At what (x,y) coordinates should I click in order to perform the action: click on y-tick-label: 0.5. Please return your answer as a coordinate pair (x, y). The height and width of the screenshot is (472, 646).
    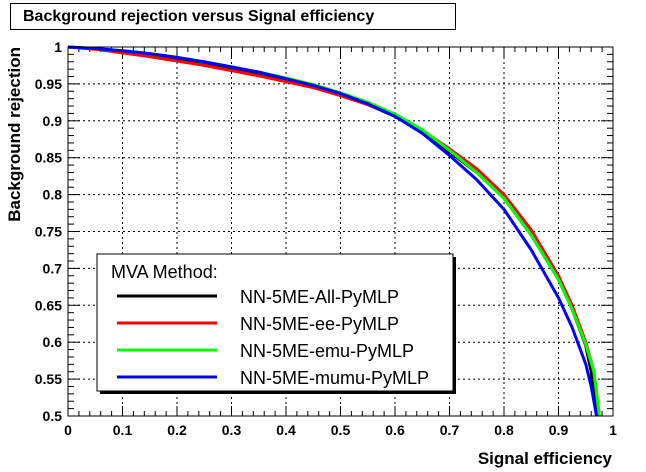
    Looking at the image, I should click on (53, 416).